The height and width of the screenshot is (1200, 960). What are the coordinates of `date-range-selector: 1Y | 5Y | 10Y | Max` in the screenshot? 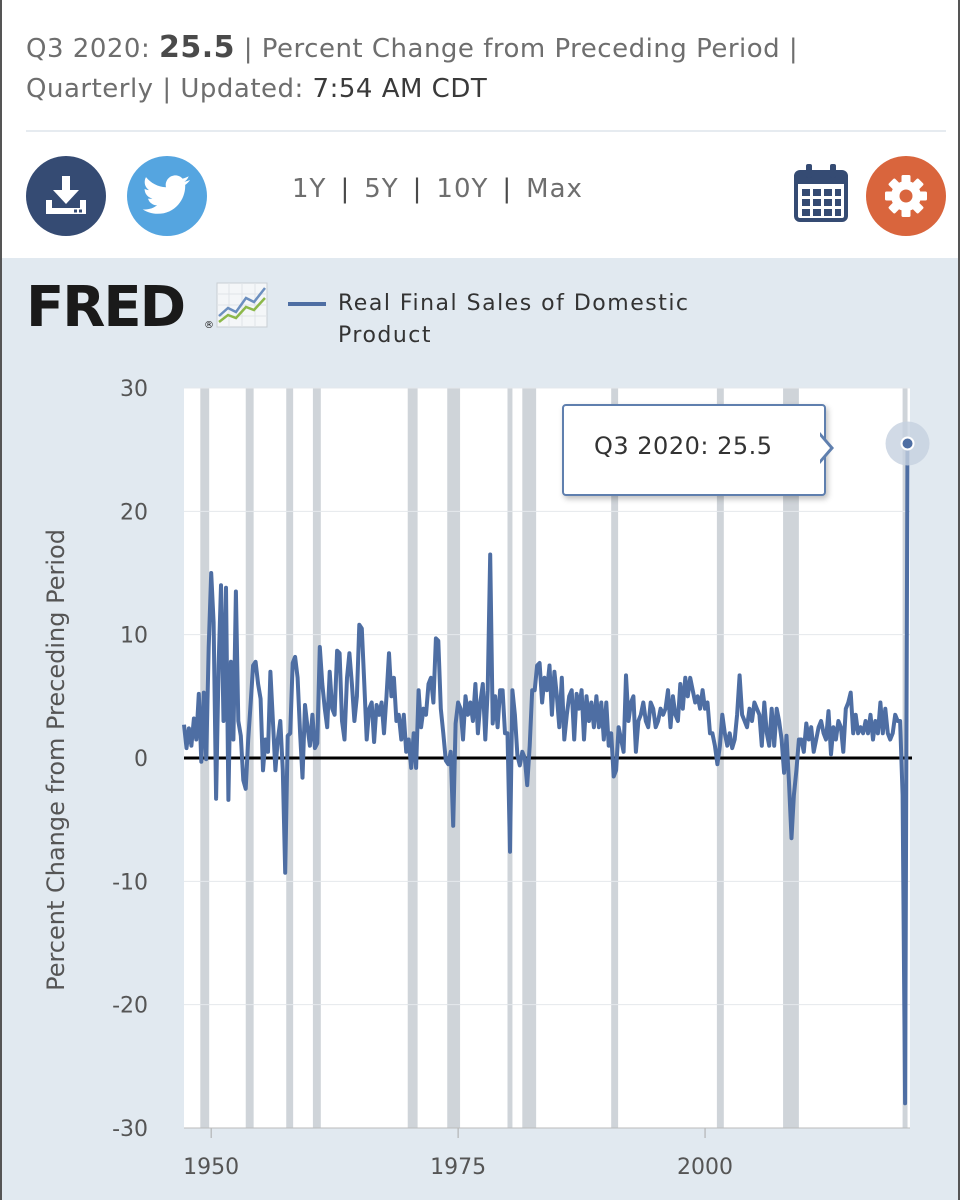 It's located at (437, 189).